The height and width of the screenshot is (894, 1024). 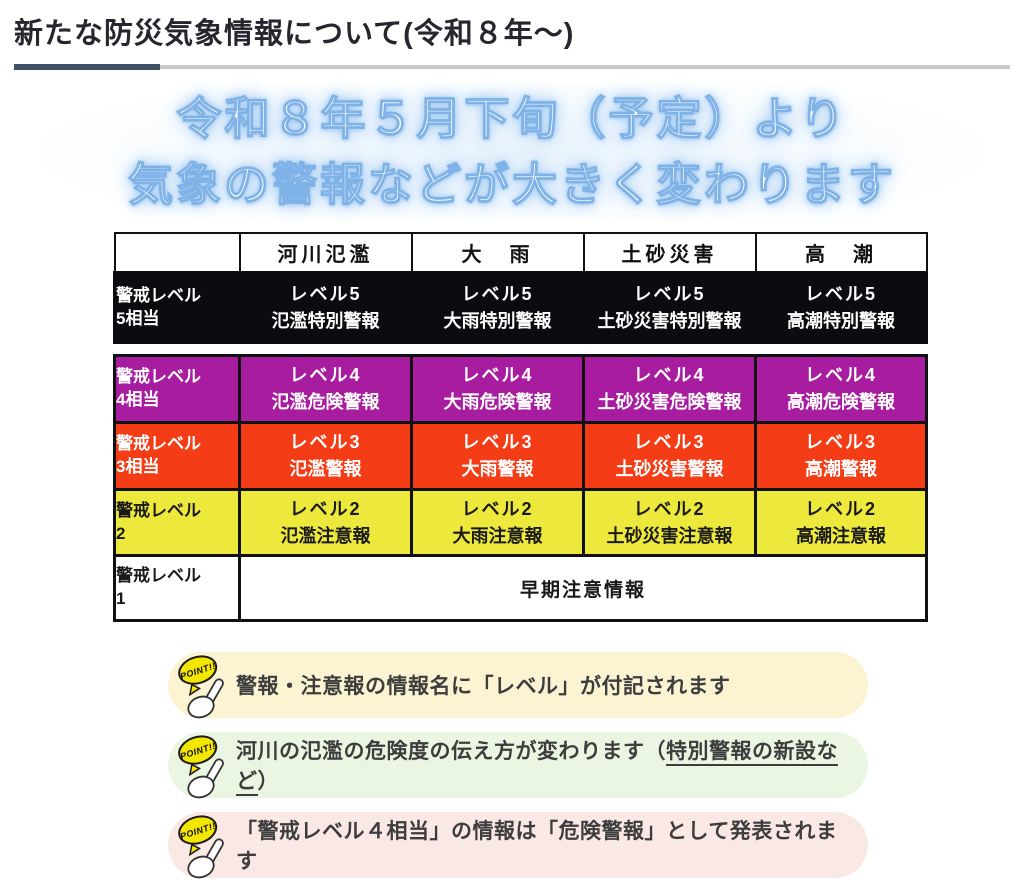 I want to click on level-cell: レベル3 氾濫警報, so click(x=325, y=456).